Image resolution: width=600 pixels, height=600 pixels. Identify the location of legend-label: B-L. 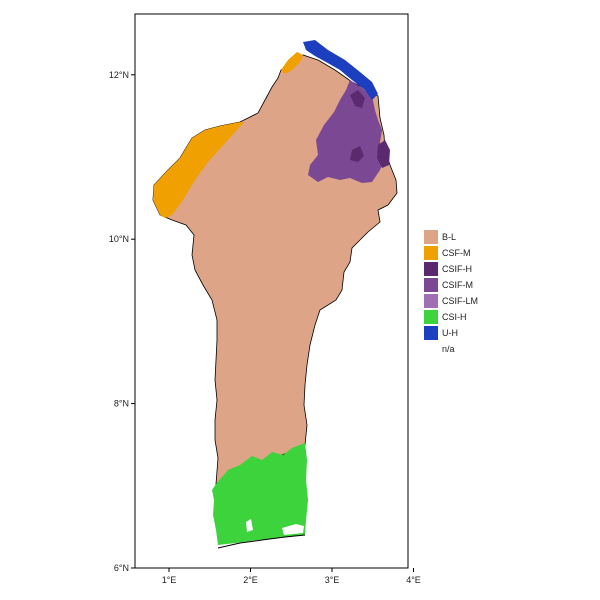
(449, 237).